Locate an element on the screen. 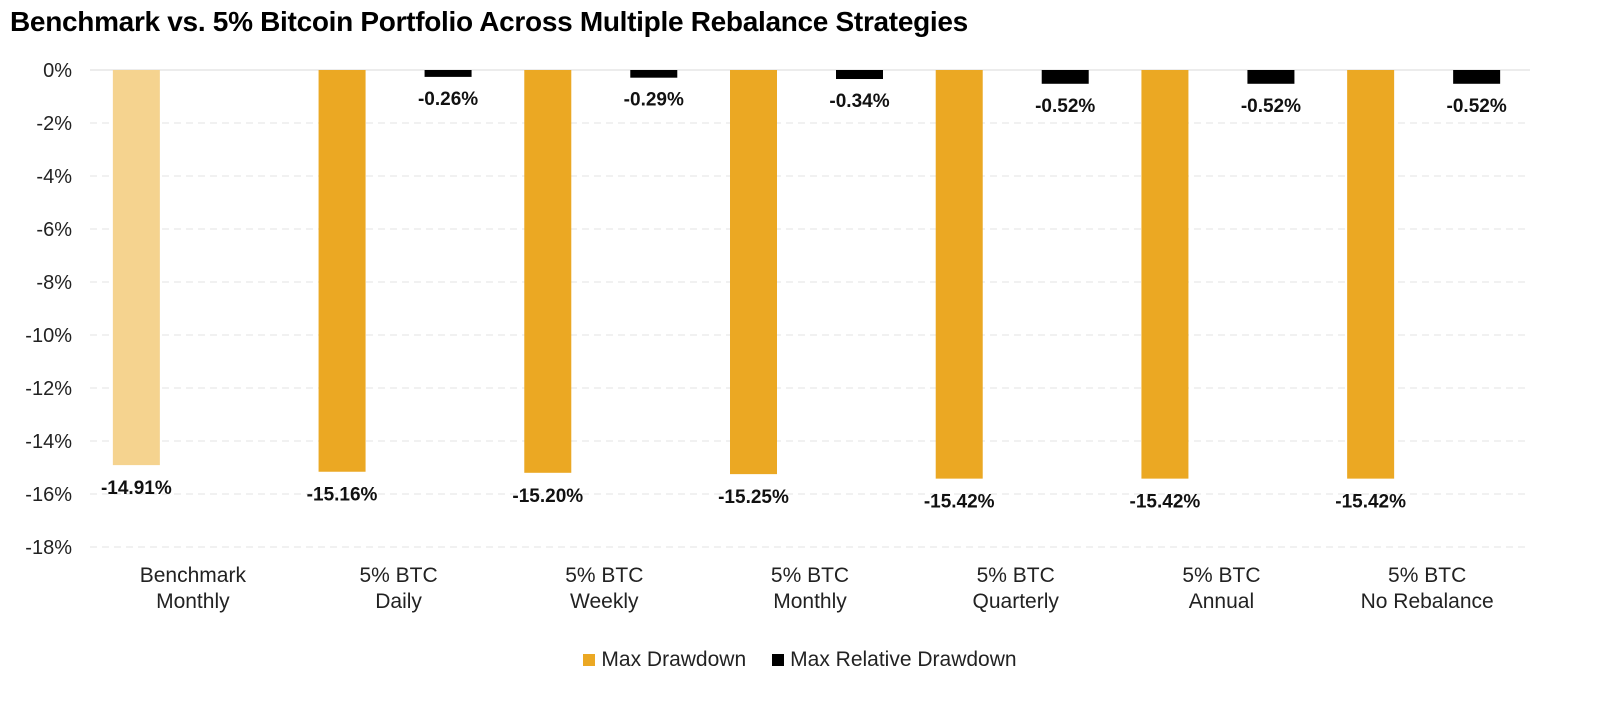 The height and width of the screenshot is (709, 1600). chart-legend: Max Drawdown Max Relative Drawdown is located at coordinates (800, 660).